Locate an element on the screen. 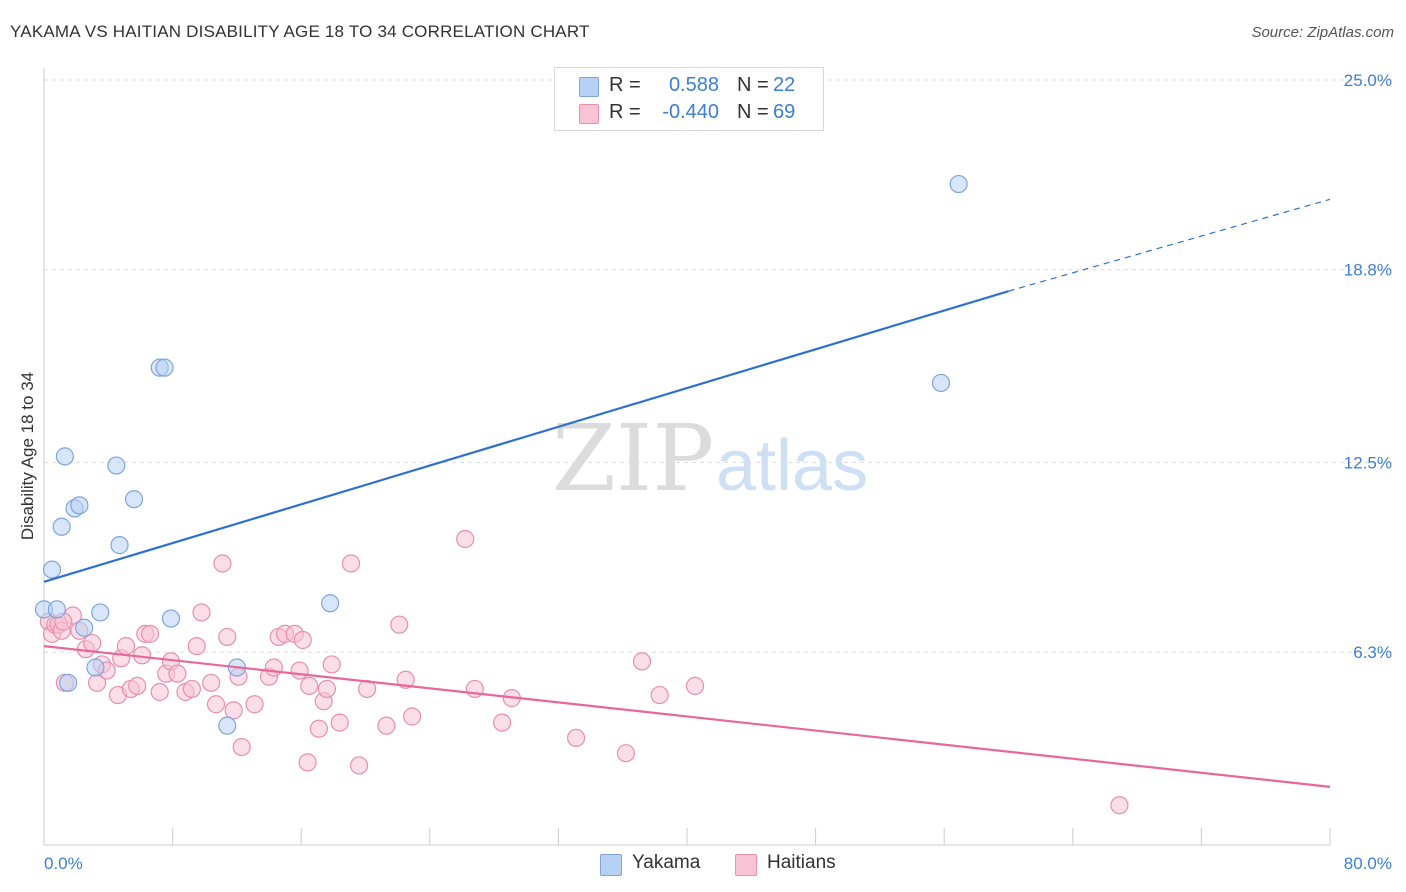 This screenshot has height=892, width=1406. haitians-trend-line is located at coordinates (687, 716).